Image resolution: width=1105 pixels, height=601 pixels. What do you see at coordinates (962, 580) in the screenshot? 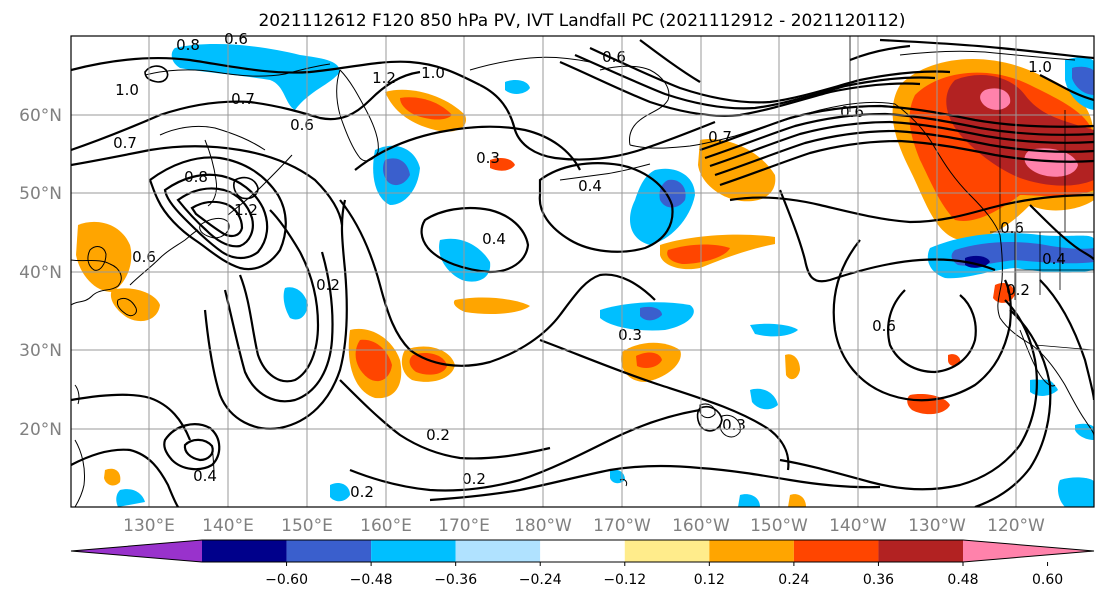
I see `colorbar-tick-label: 0.48` at bounding box center [962, 580].